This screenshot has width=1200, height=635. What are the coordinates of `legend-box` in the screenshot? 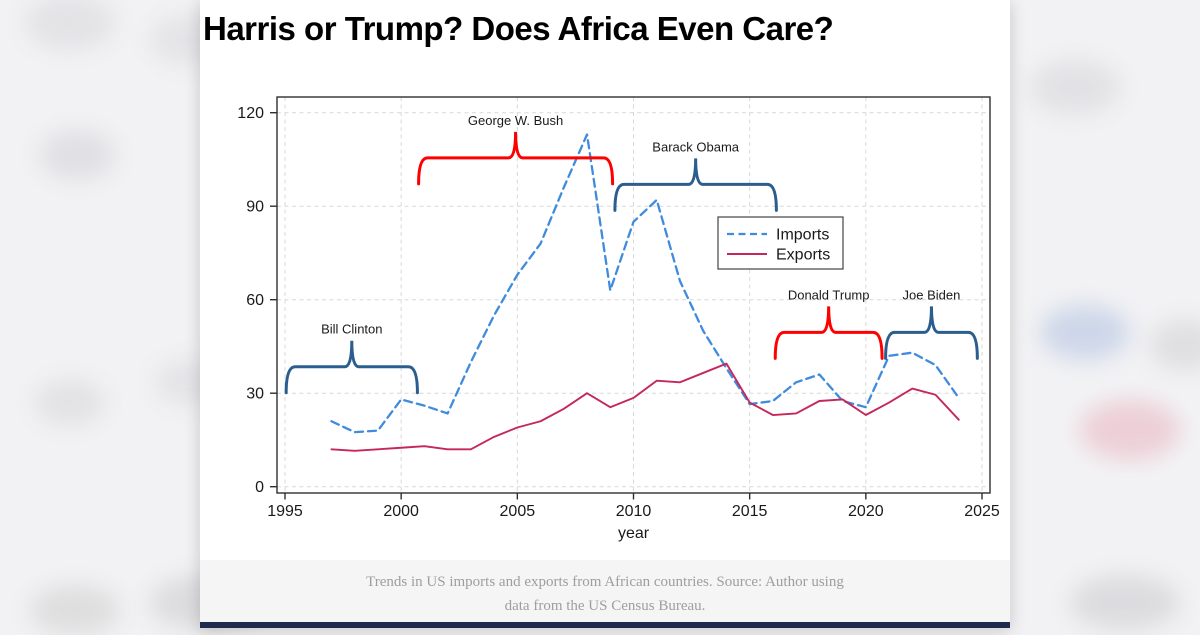 It's located at (780, 243).